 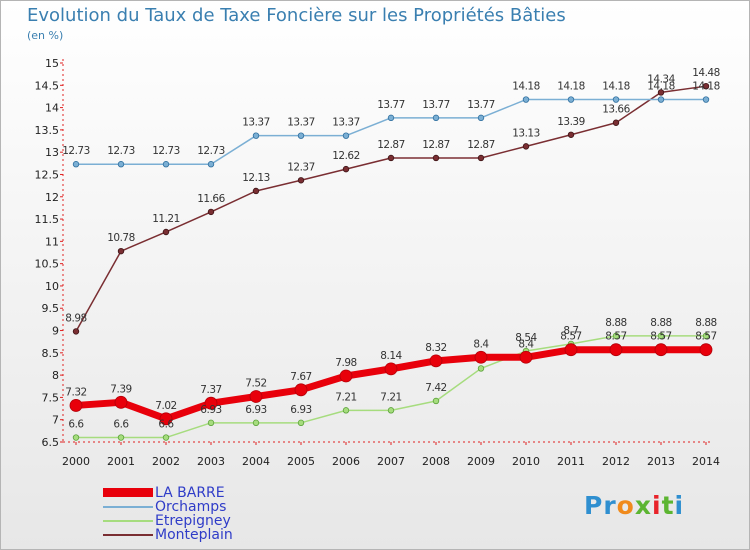 What do you see at coordinates (55, 331) in the screenshot?
I see `y-tick-label: 9` at bounding box center [55, 331].